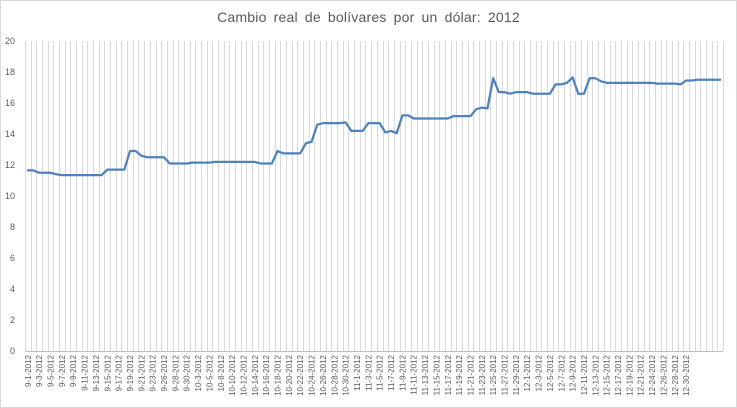 This screenshot has height=408, width=737. What do you see at coordinates (10, 103) in the screenshot?
I see `y-tick-label: 16` at bounding box center [10, 103].